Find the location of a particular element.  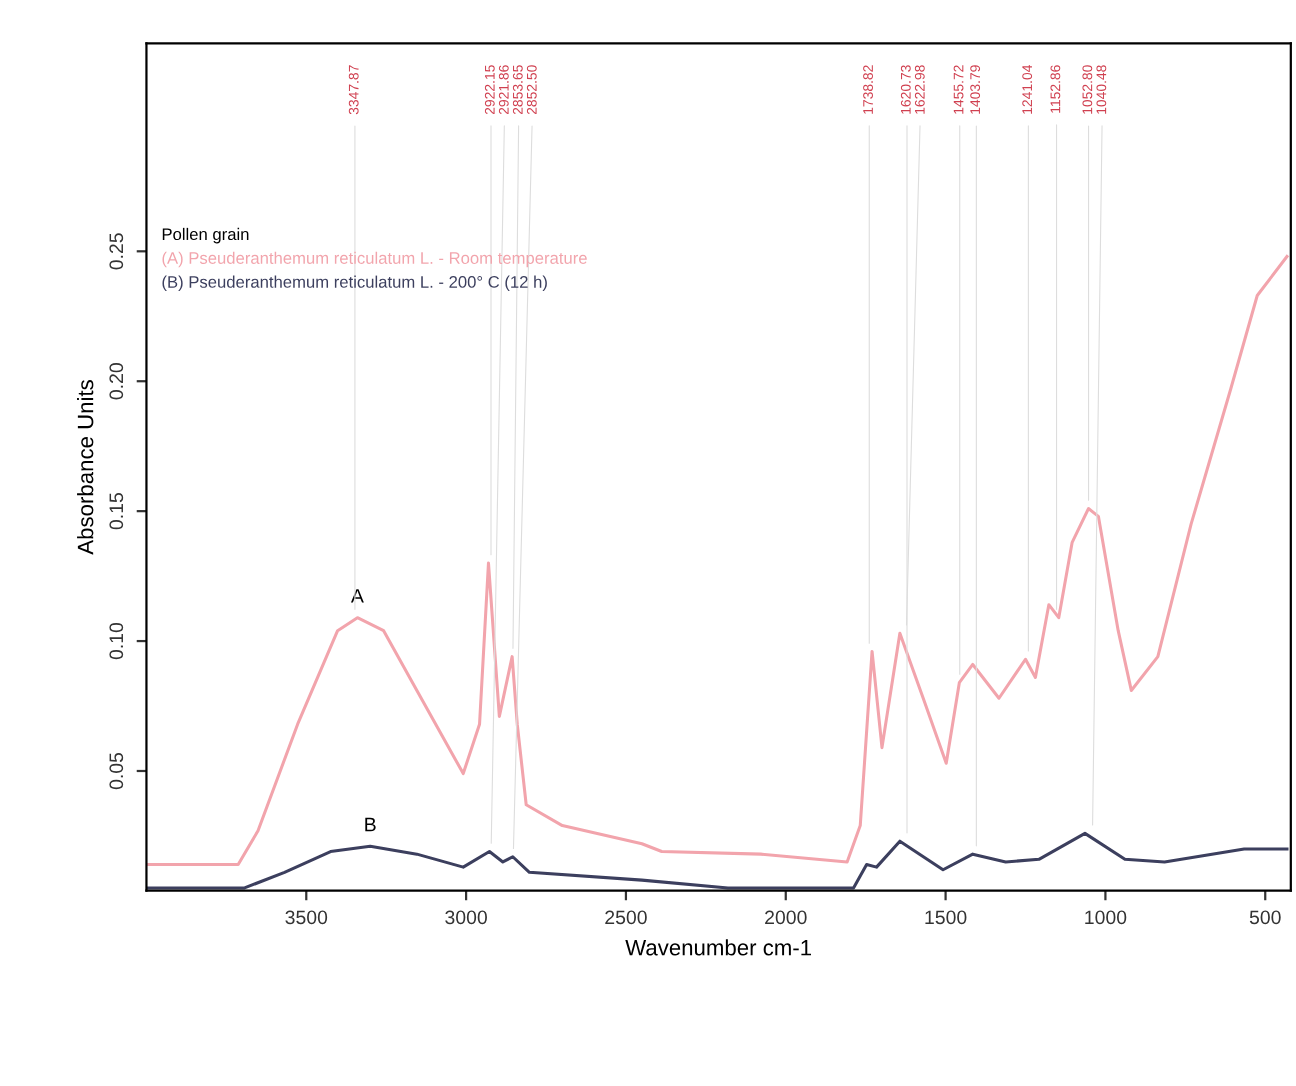

y-tick-label: 0.10 is located at coordinates (116, 641).